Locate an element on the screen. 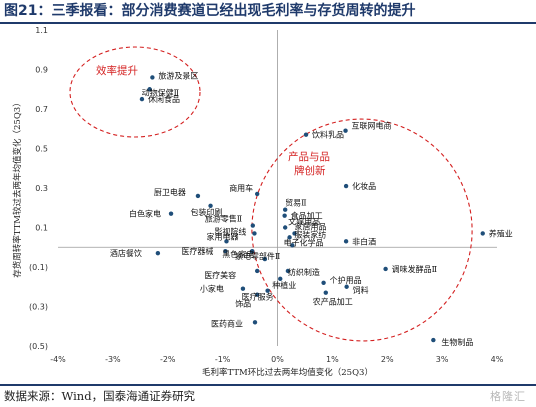 This screenshot has height=407, width=536. point-label: 互联网电商 is located at coordinates (372, 126).